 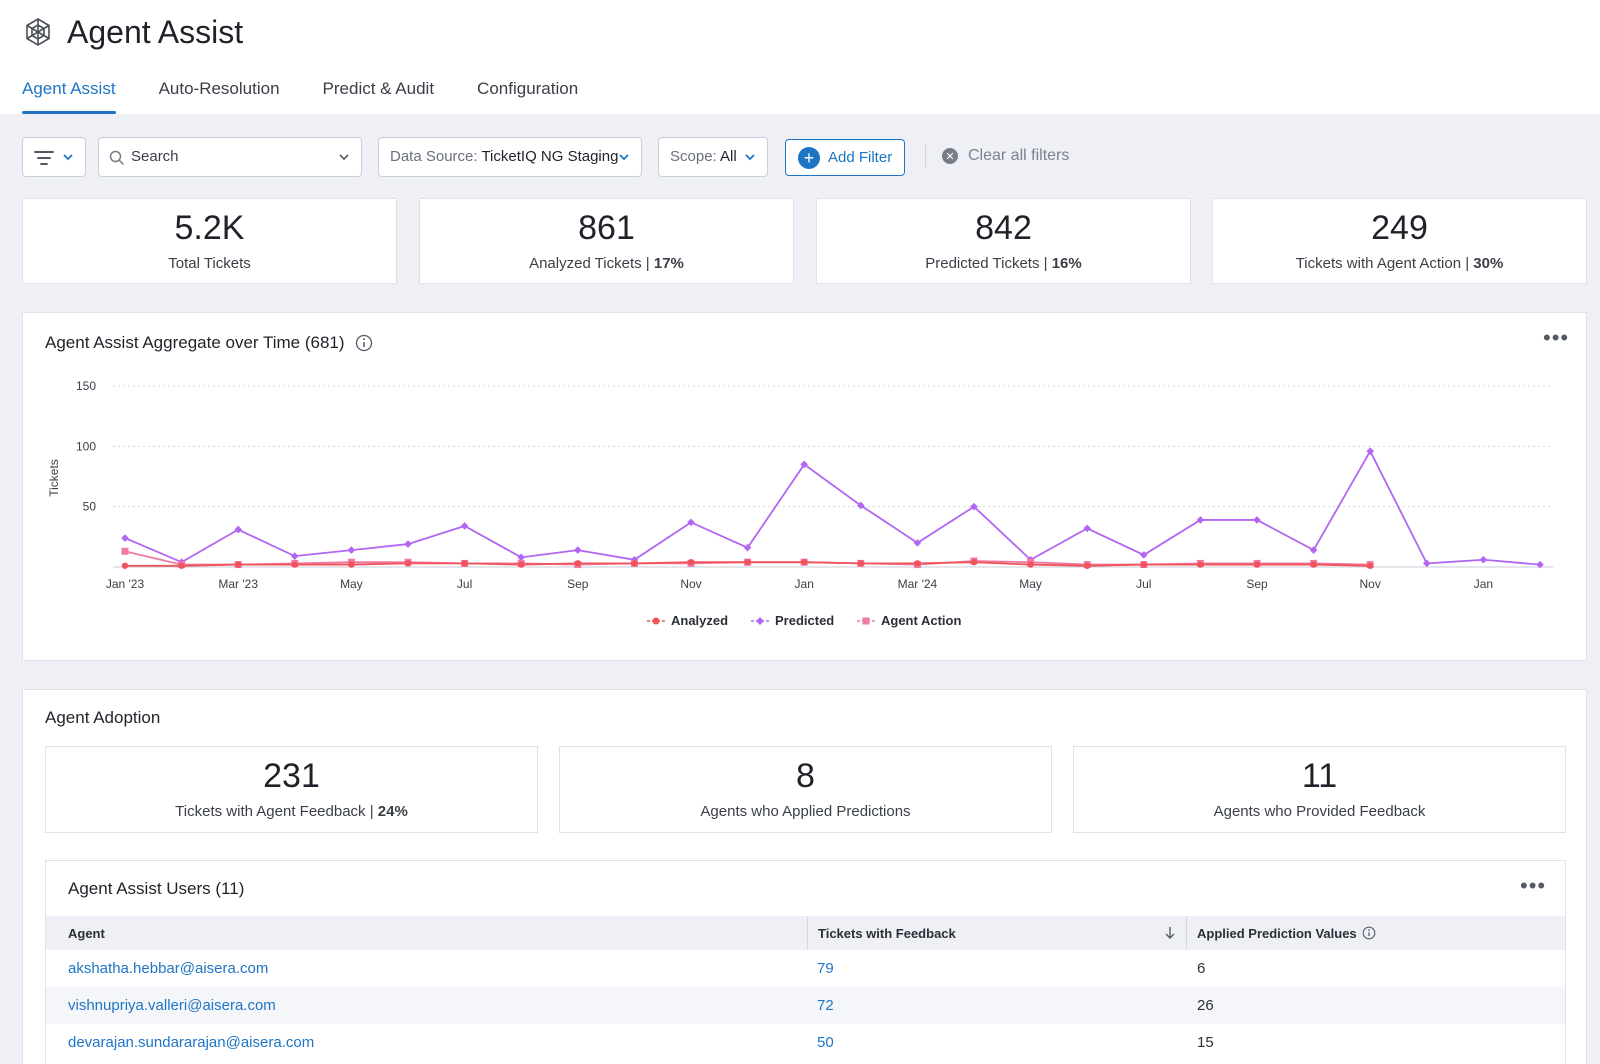 What do you see at coordinates (54, 478) in the screenshot?
I see `y-axis-label: Tickets` at bounding box center [54, 478].